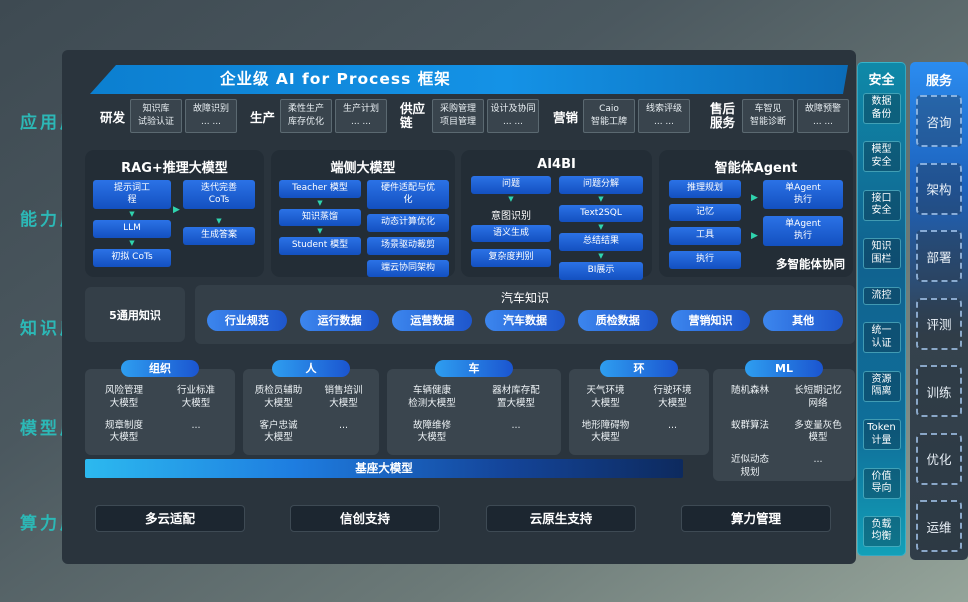 The width and height of the screenshot is (968, 602). I want to click on flow-node: 复杂度判别, so click(511, 258).